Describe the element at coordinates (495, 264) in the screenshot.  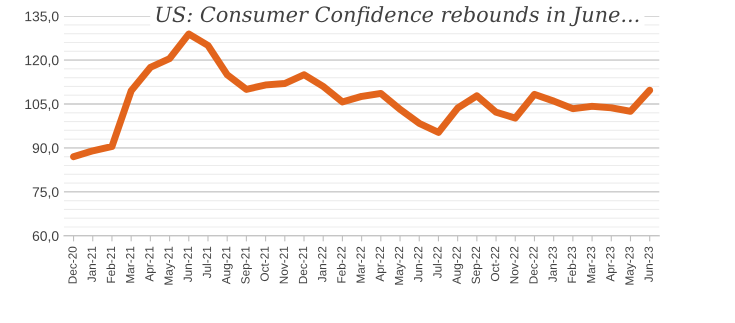
I see `x-tick-label: Oct-22` at that location.